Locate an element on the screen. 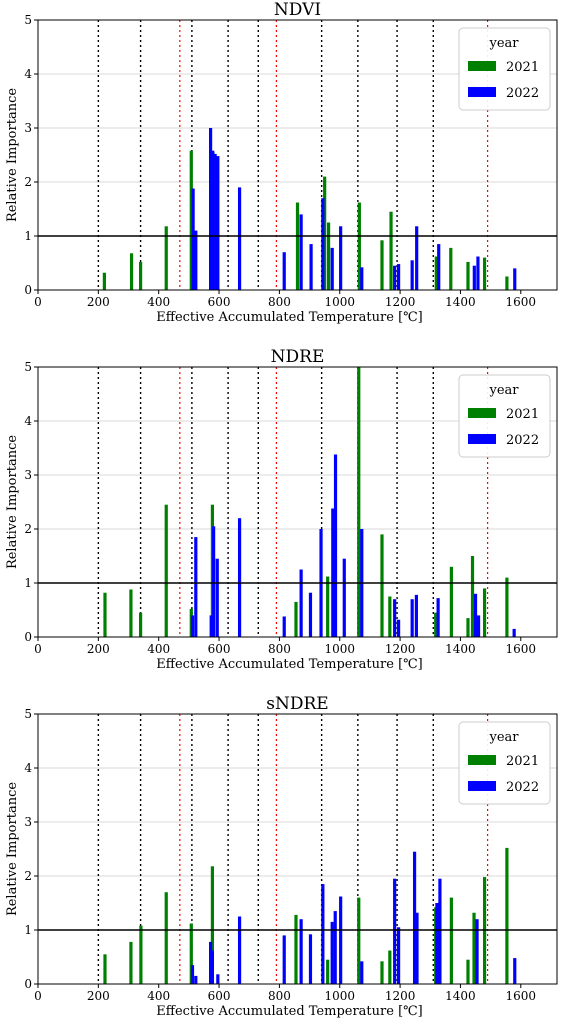 This screenshot has width=563, height=1024. legend-label-2022: 2022 is located at coordinates (522, 787).